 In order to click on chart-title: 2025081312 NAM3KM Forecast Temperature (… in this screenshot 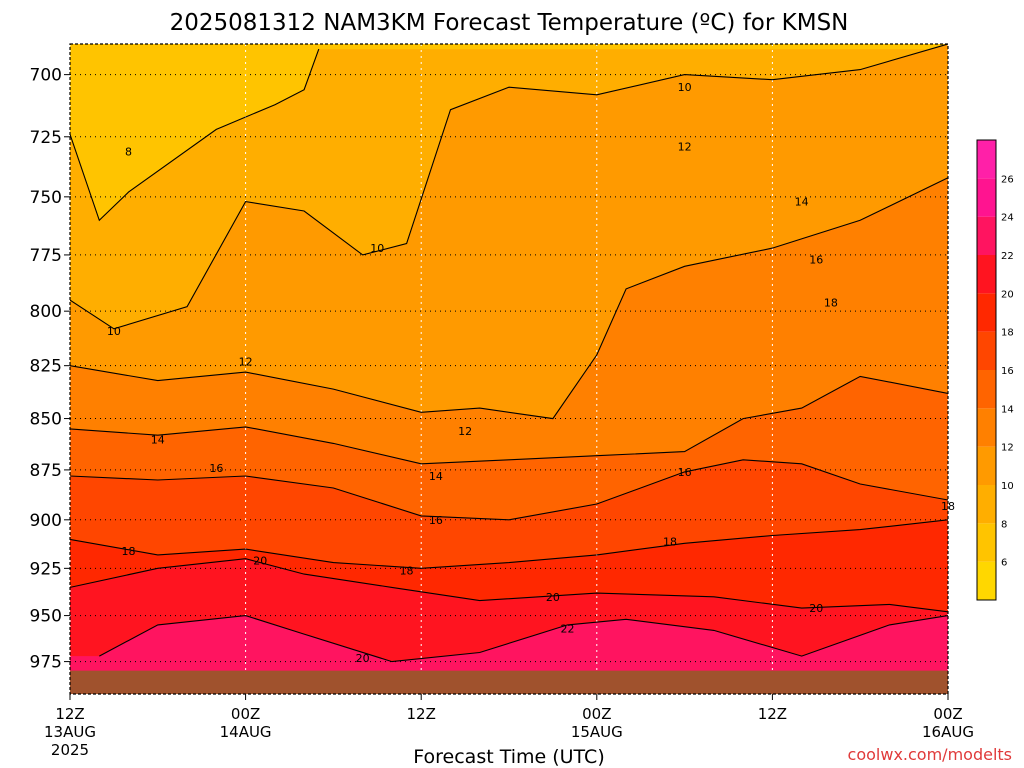, I will do `click(509, 23)`.